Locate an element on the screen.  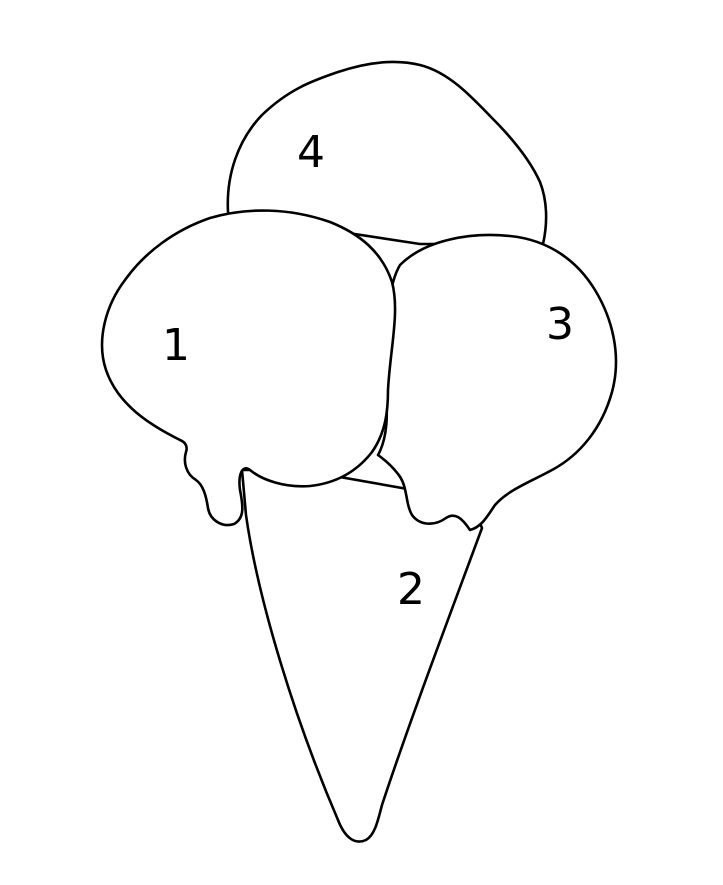
region-number-1: 1 is located at coordinates (176, 345).